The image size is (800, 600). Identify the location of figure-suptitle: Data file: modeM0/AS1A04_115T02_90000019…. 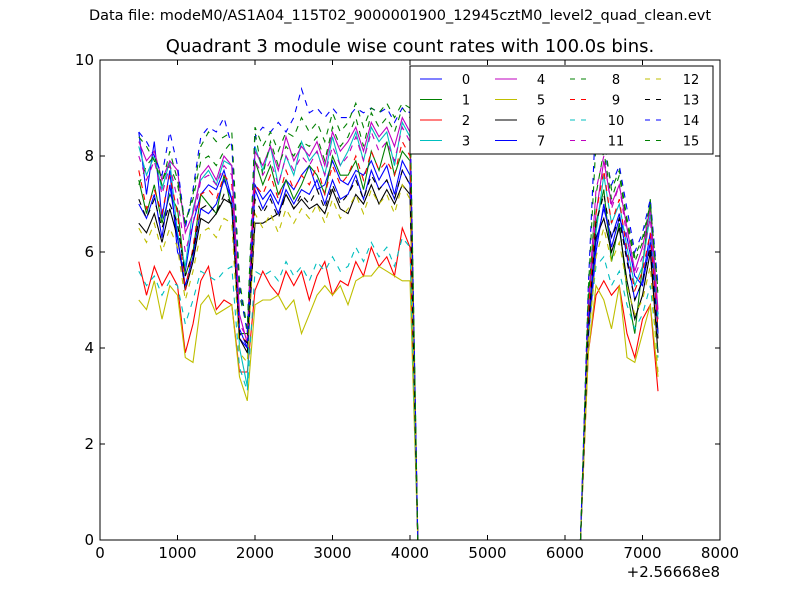
(400, 16).